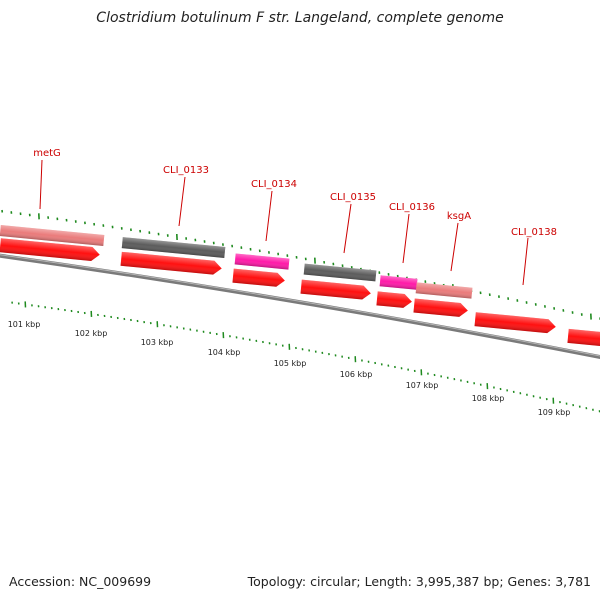 This screenshot has height=600, width=600. Describe the element at coordinates (80, 581) in the screenshot. I see `accession-label: Accession: NC_009699` at that location.